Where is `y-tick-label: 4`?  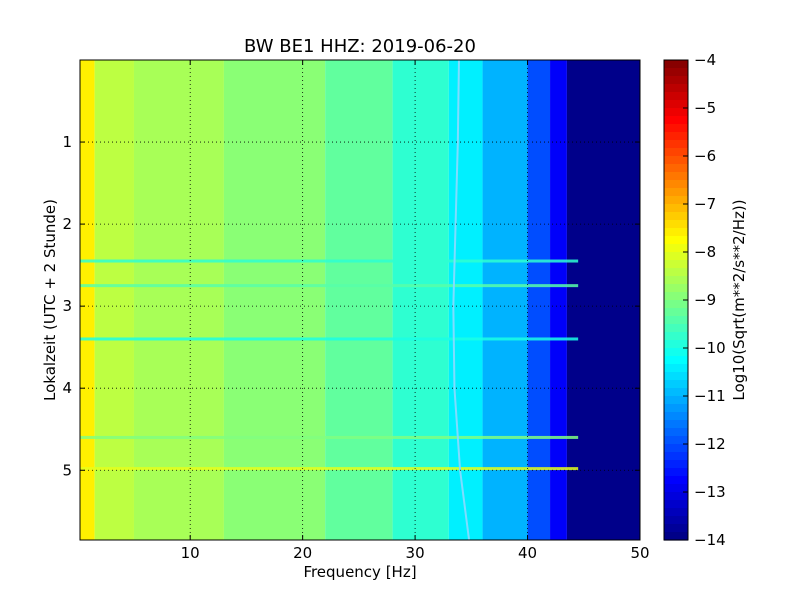 y-tick-label: 4 is located at coordinates (67, 388).